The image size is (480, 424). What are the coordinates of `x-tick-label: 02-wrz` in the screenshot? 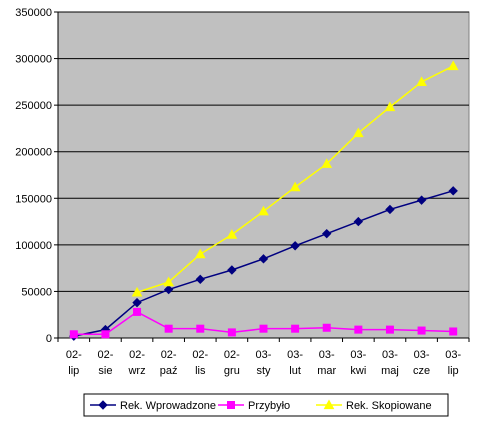 It's located at (136, 363).